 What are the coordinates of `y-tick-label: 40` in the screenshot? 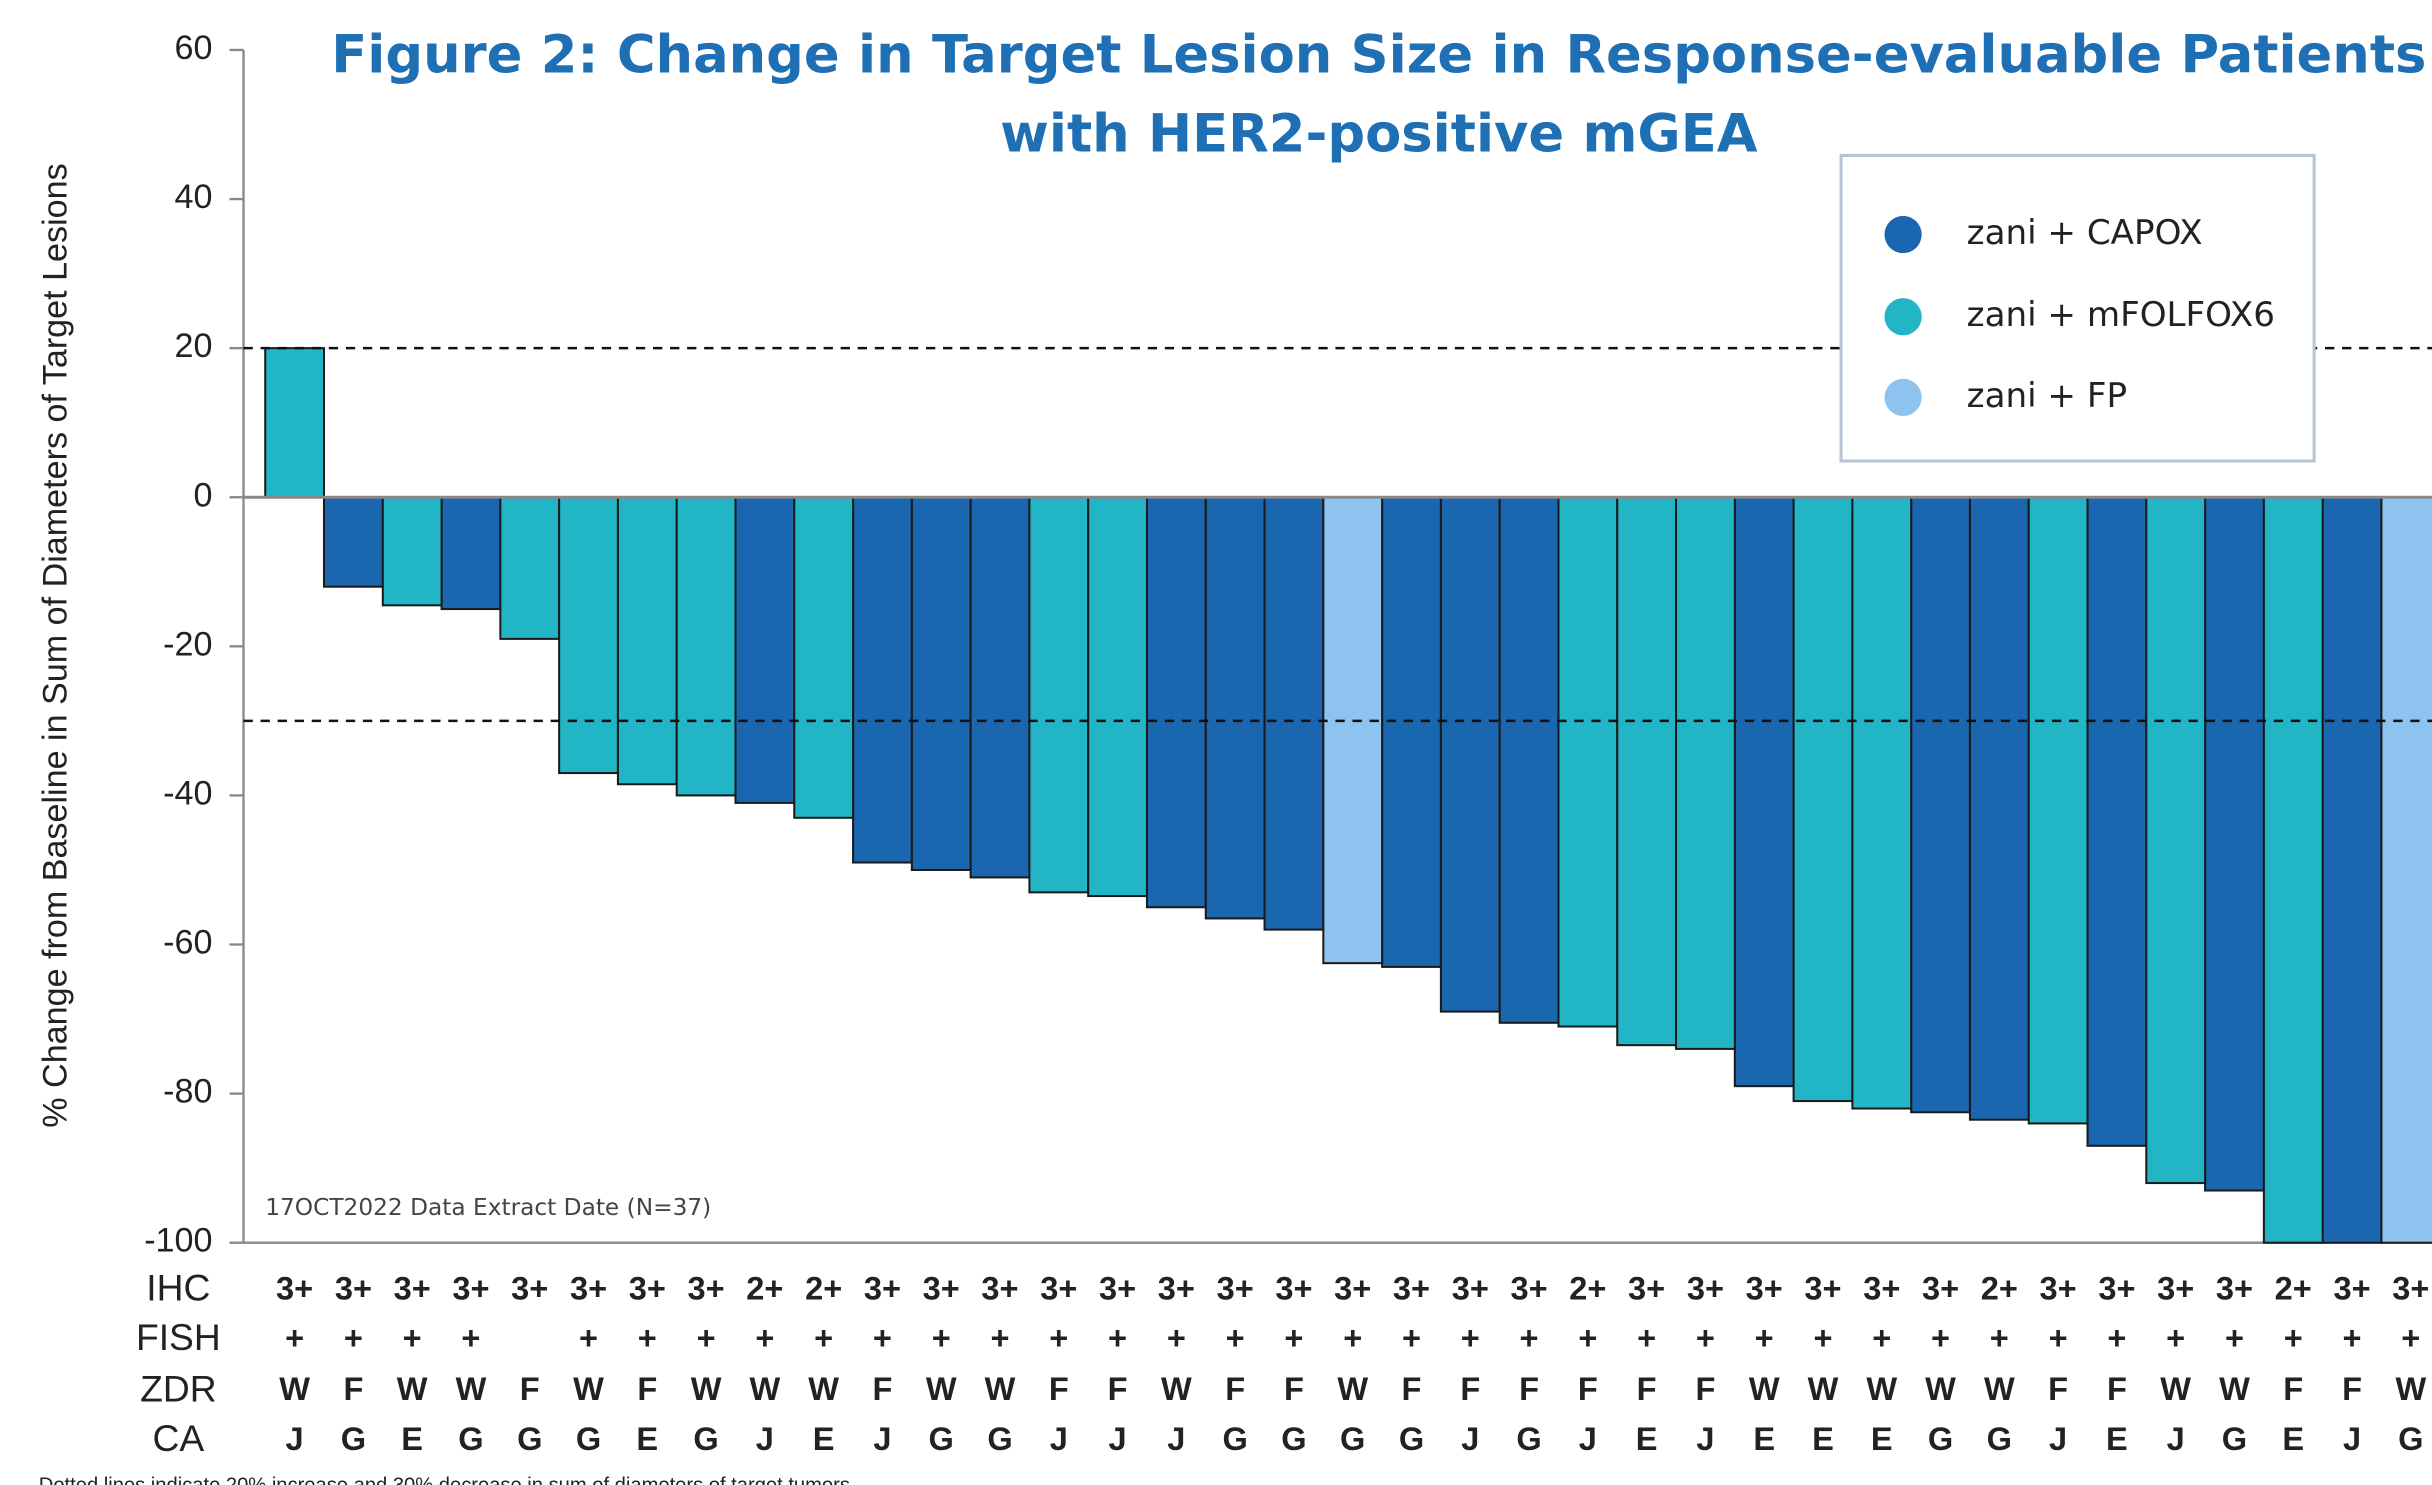 It's located at (194, 197).